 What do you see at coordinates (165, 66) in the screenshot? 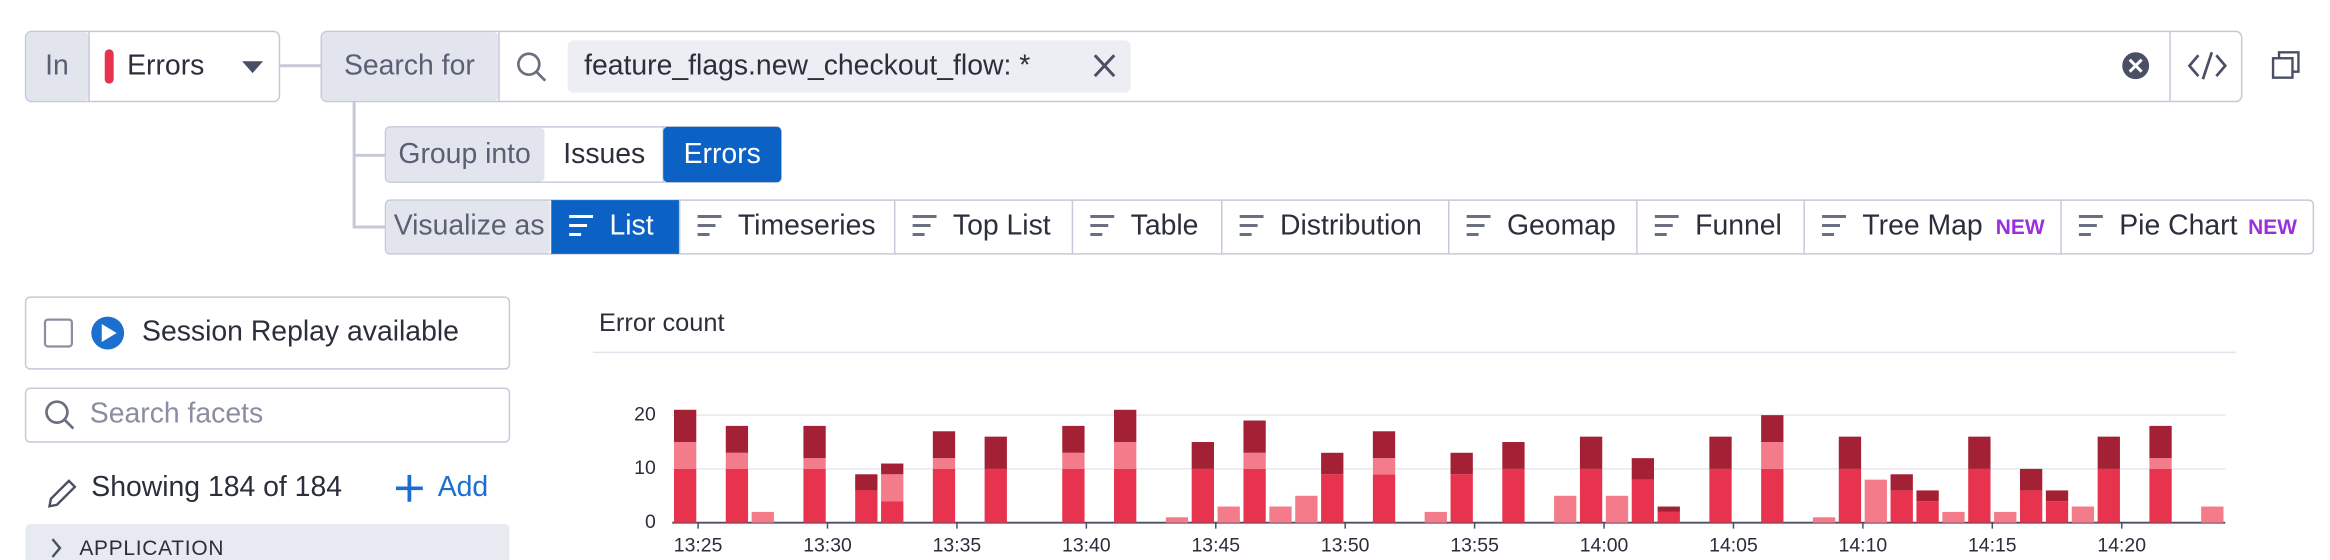
I see `scope-value: Errors` at bounding box center [165, 66].